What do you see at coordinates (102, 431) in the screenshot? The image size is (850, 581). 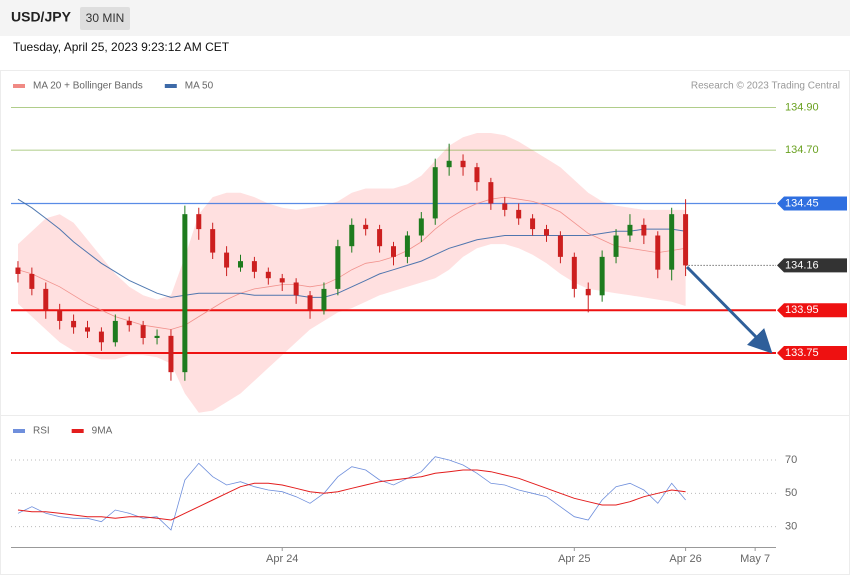 I see `legend-label: 9MA` at bounding box center [102, 431].